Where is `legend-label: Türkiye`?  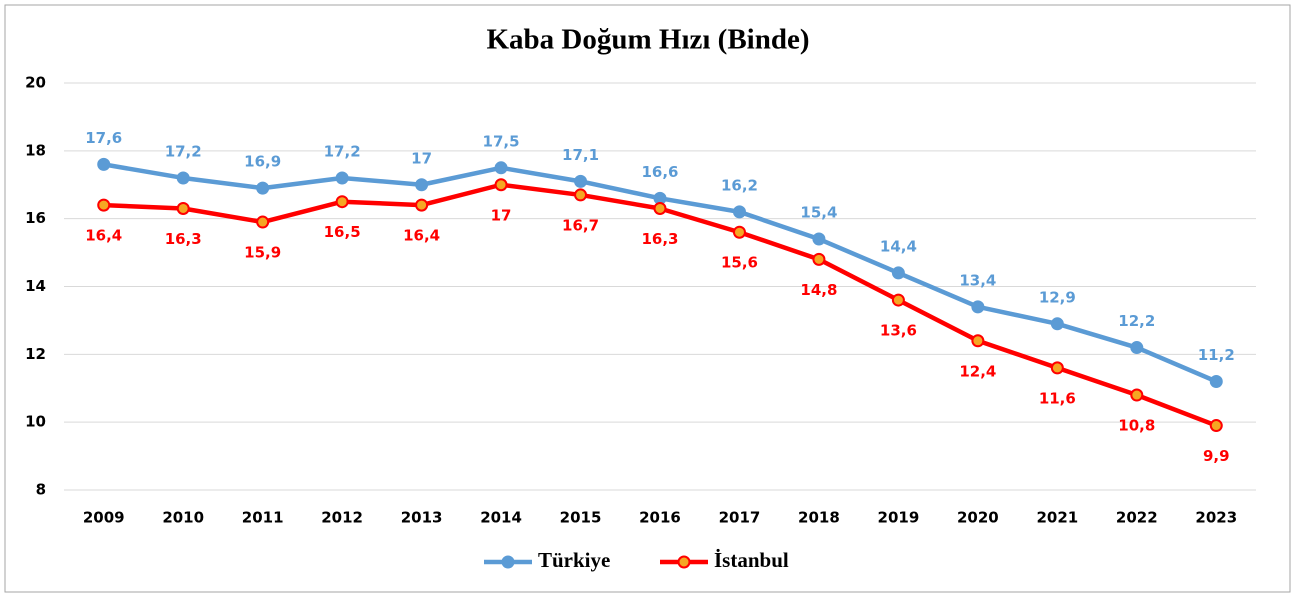
legend-label: Türkiye is located at coordinates (574, 560).